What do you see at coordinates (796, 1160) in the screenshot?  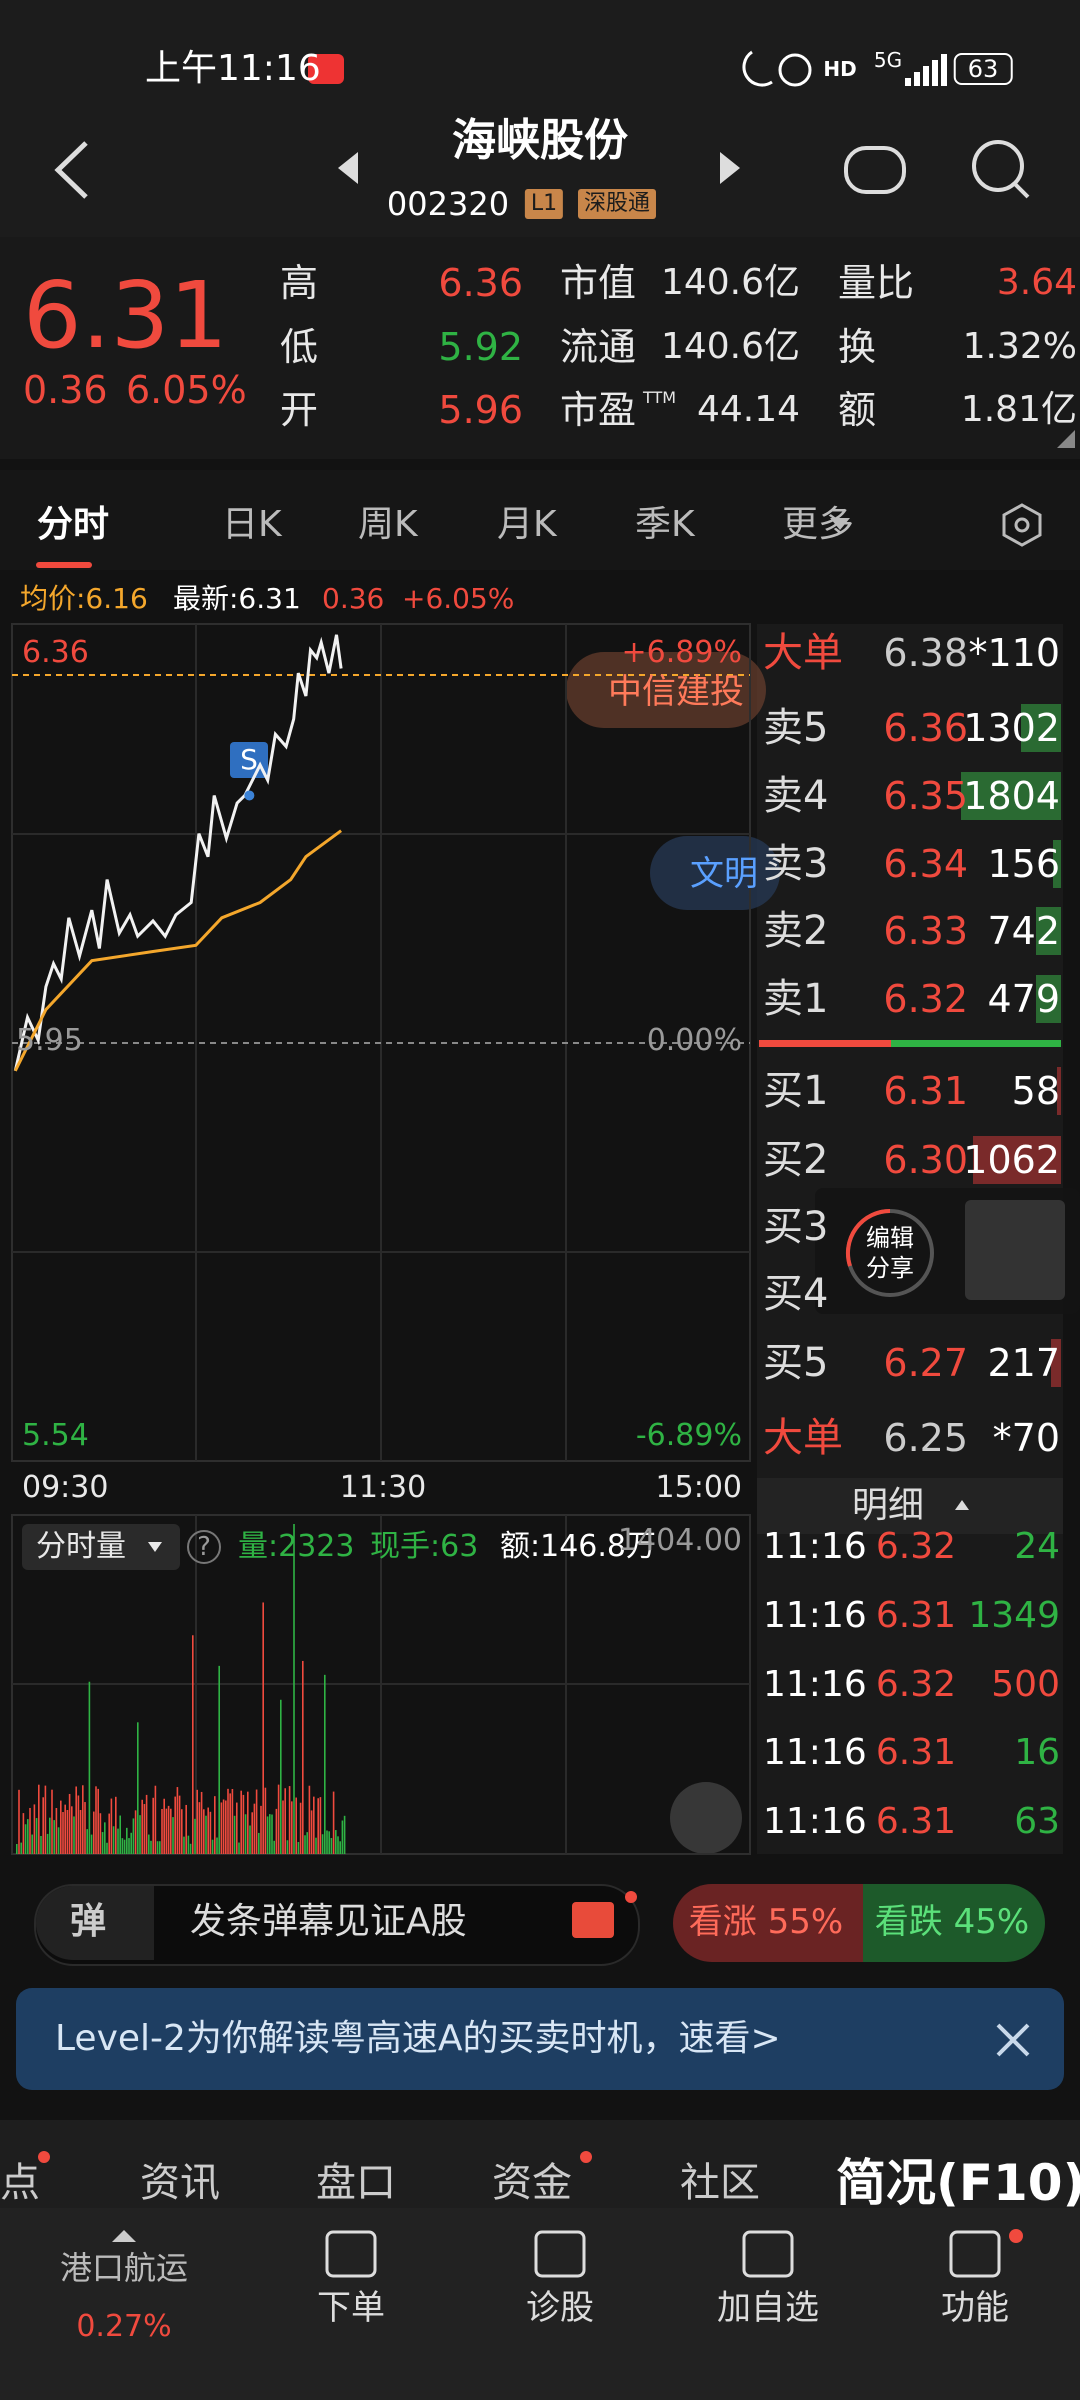 I see `label: 买2` at bounding box center [796, 1160].